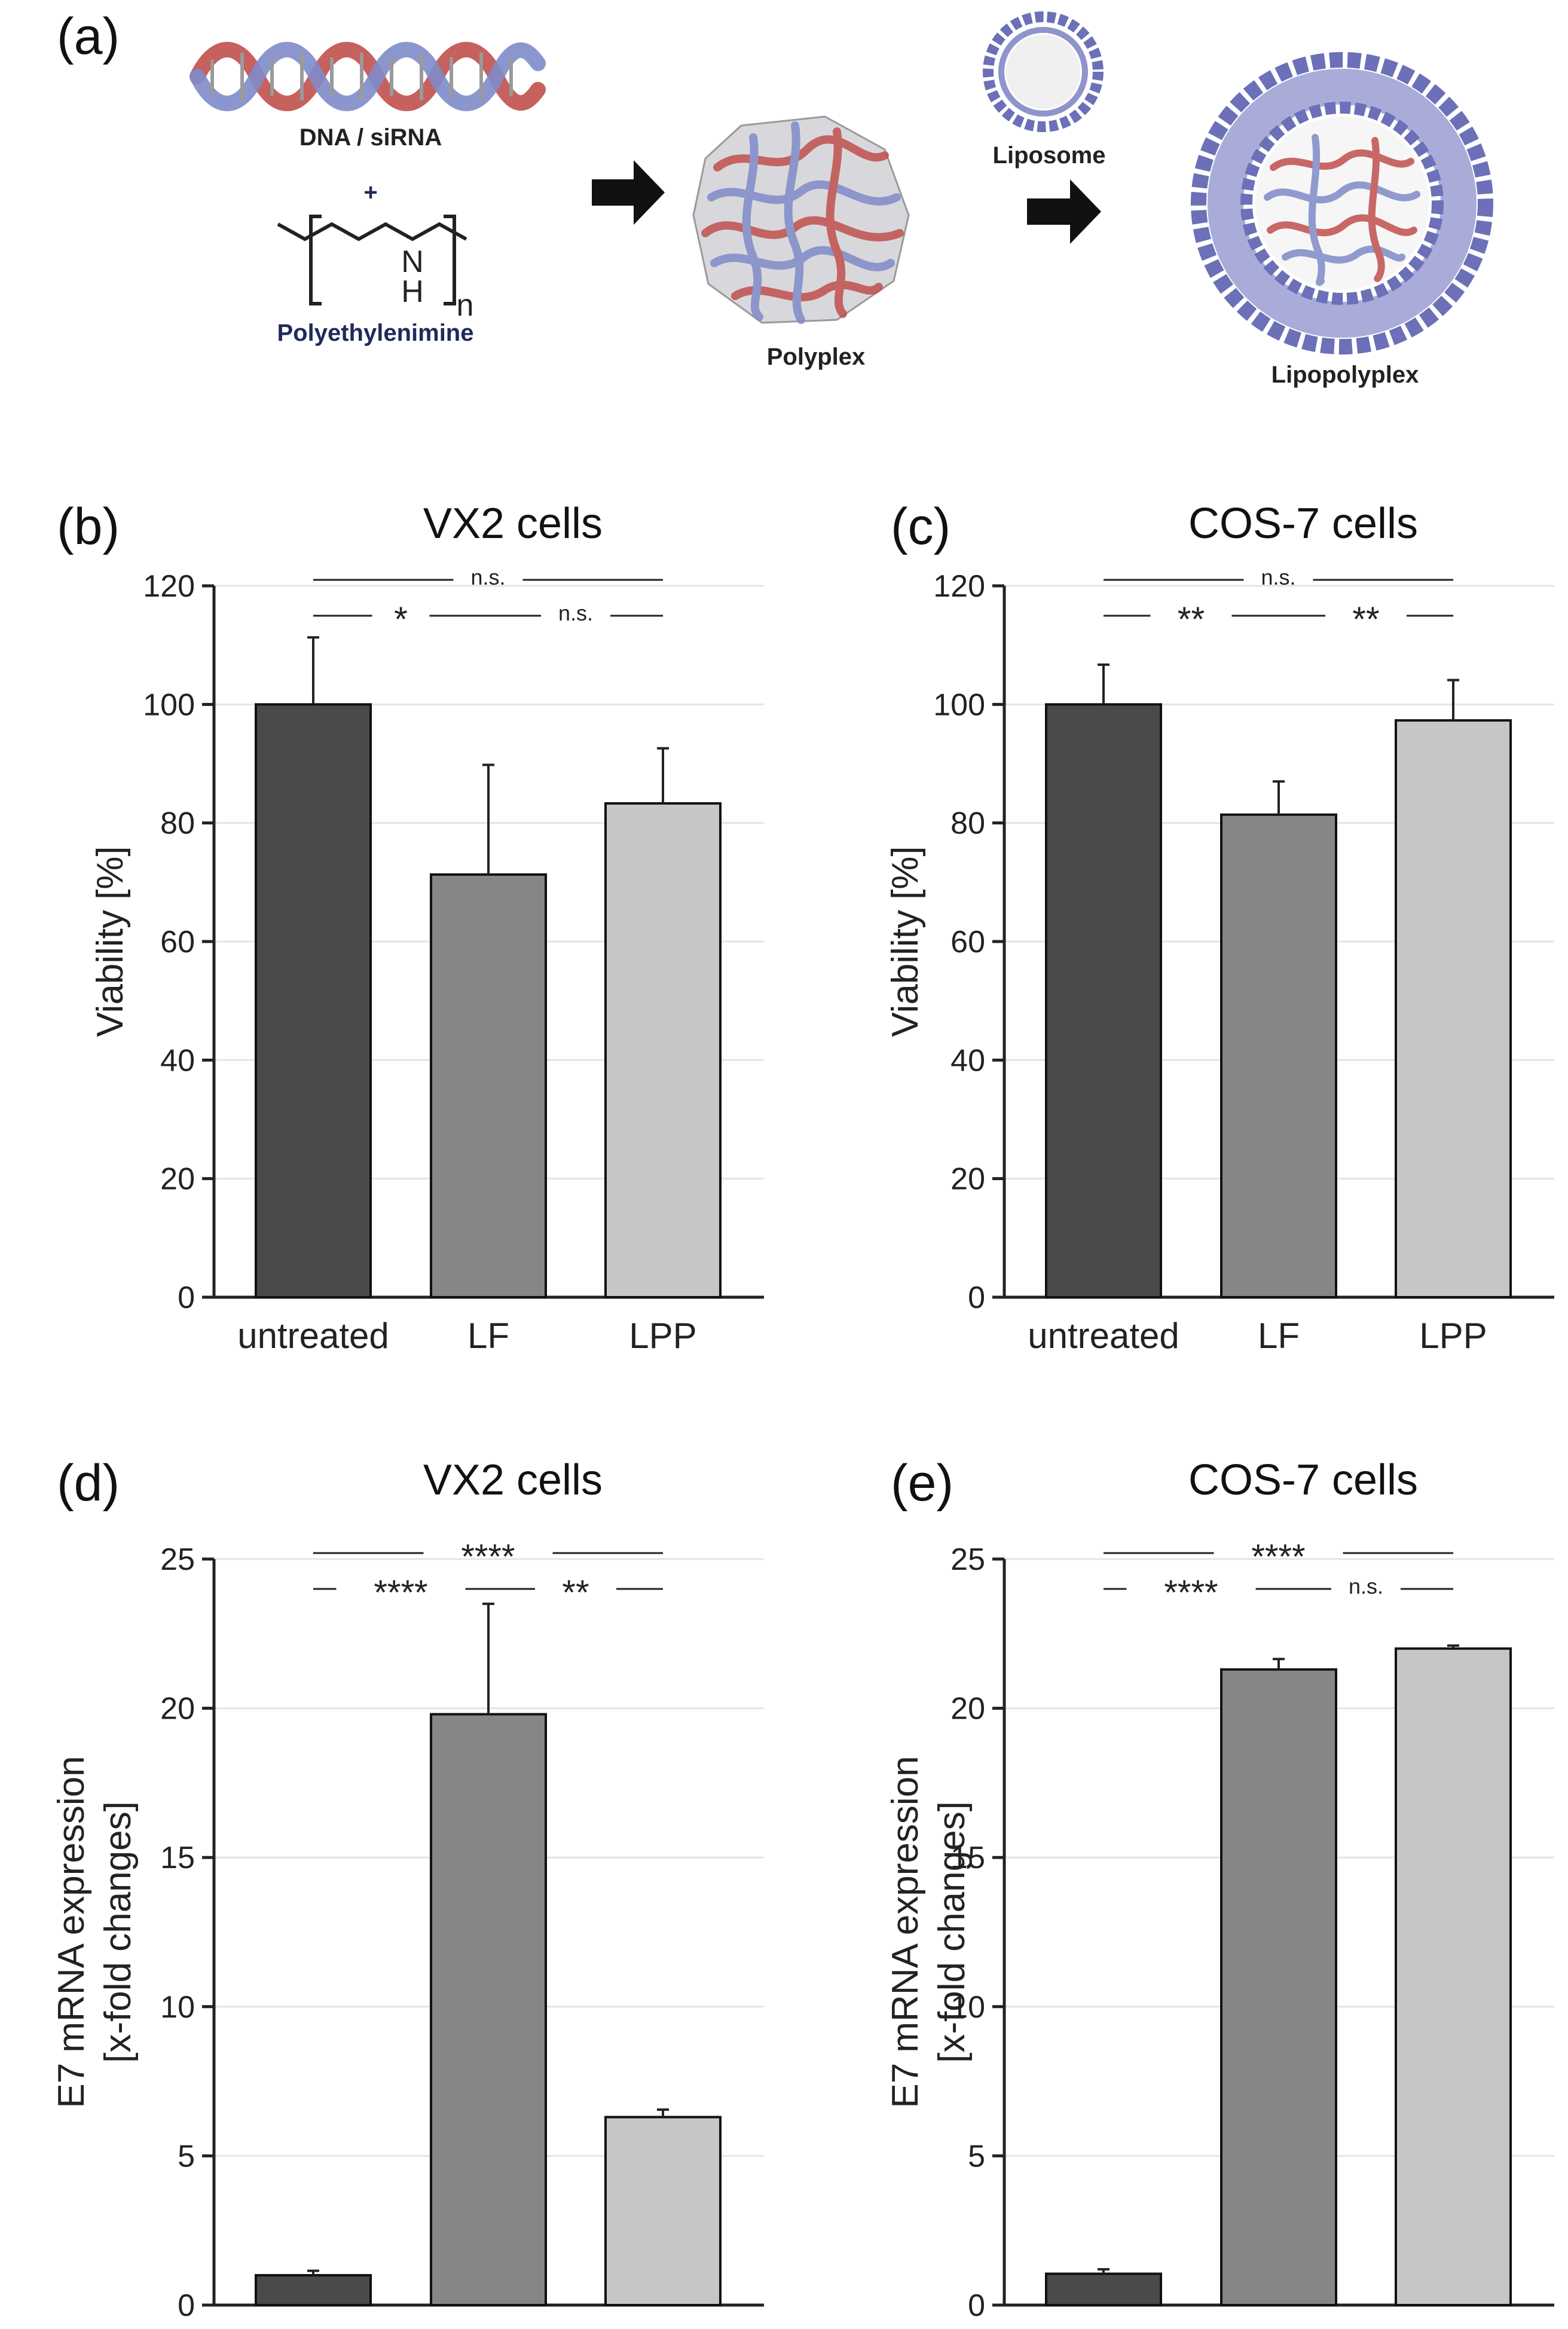 The width and height of the screenshot is (1568, 2329). Describe the element at coordinates (1049, 155) in the screenshot. I see `liposome-label: Liposome` at that location.